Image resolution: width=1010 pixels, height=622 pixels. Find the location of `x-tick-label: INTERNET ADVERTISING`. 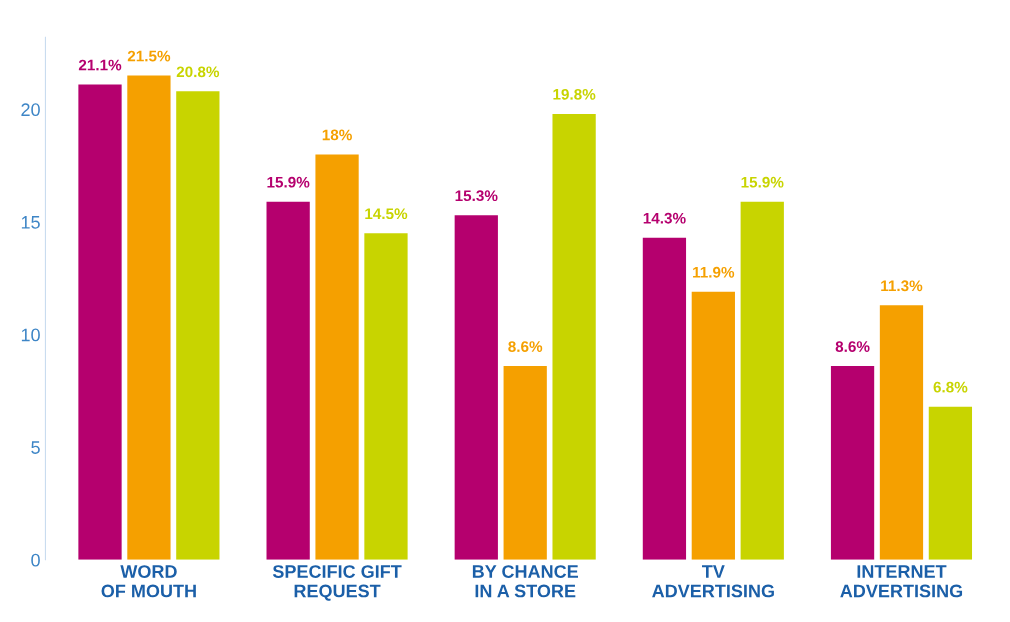

x-tick-label: INTERNET ADVERTISING is located at coordinates (901, 581).